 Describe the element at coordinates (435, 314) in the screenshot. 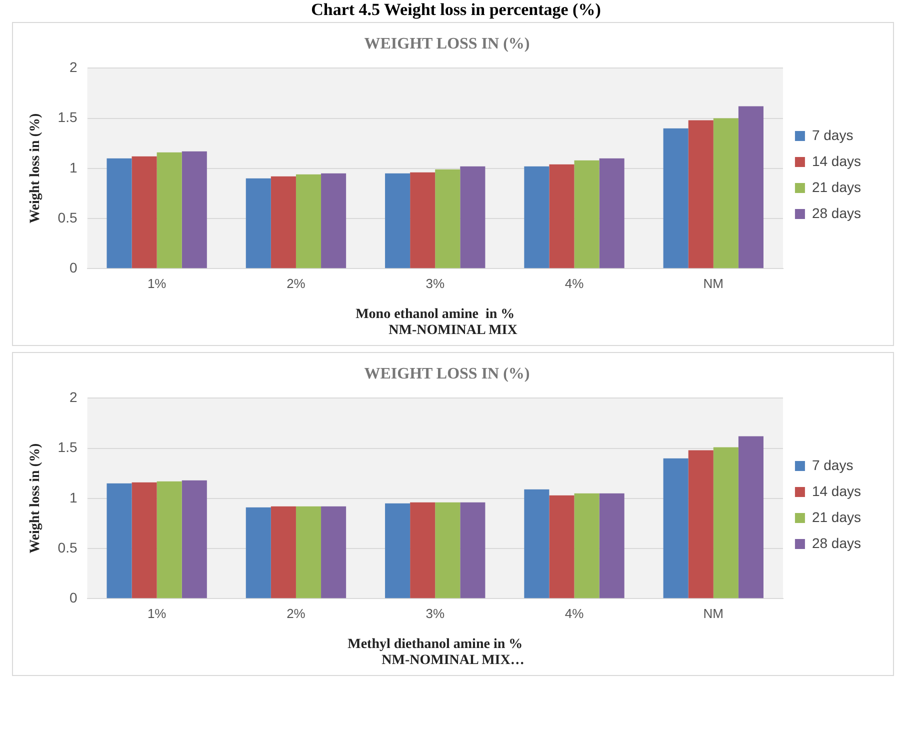

I see `x-axis-title: Mono ethanol amine in %` at that location.